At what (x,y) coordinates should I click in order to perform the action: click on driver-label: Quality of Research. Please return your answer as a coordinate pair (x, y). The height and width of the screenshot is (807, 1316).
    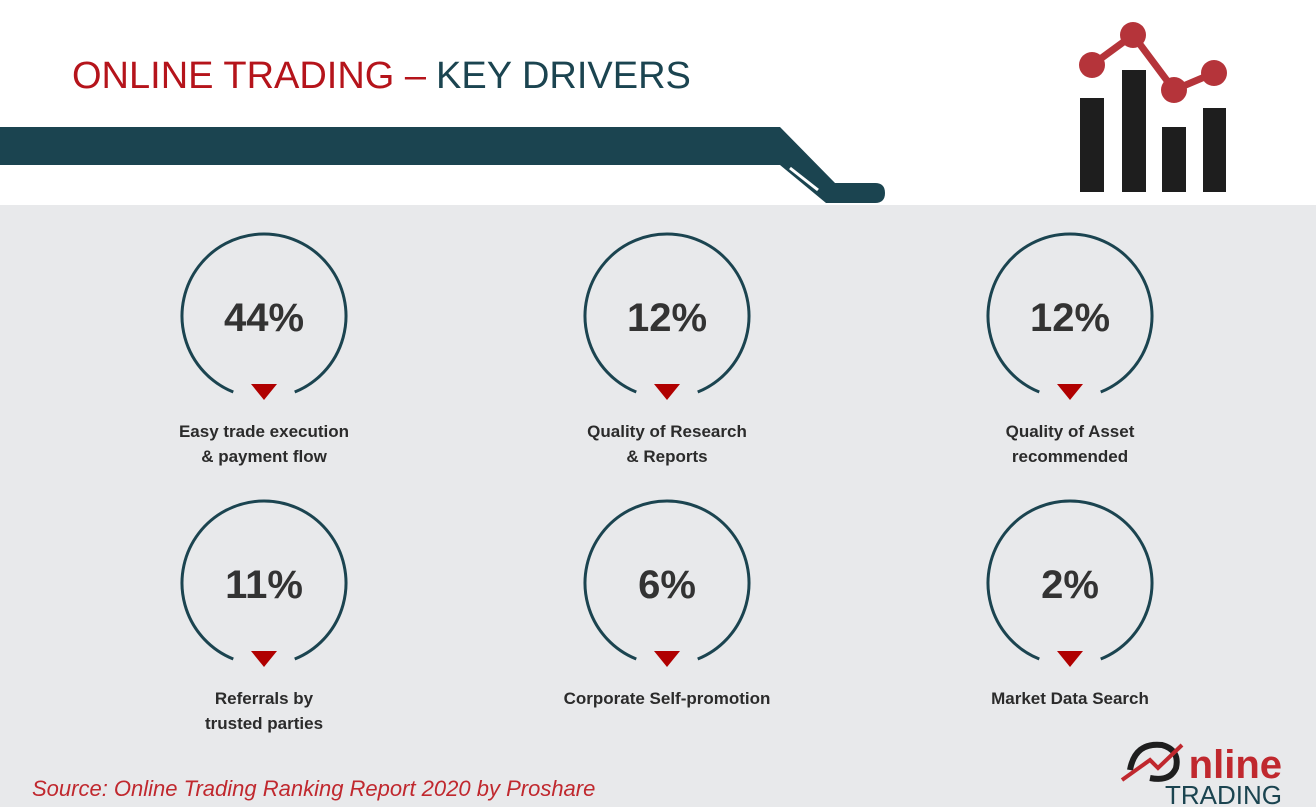
    Looking at the image, I should click on (667, 431).